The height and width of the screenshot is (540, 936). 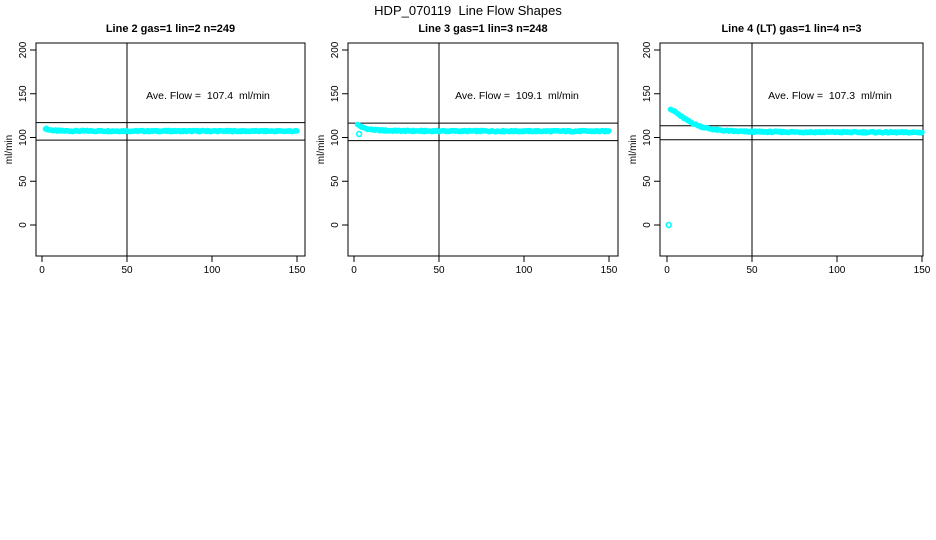 What do you see at coordinates (208, 96) in the screenshot?
I see `panel1-ave-flow-annotation: Ave. Flow = 107.4 ml/min` at bounding box center [208, 96].